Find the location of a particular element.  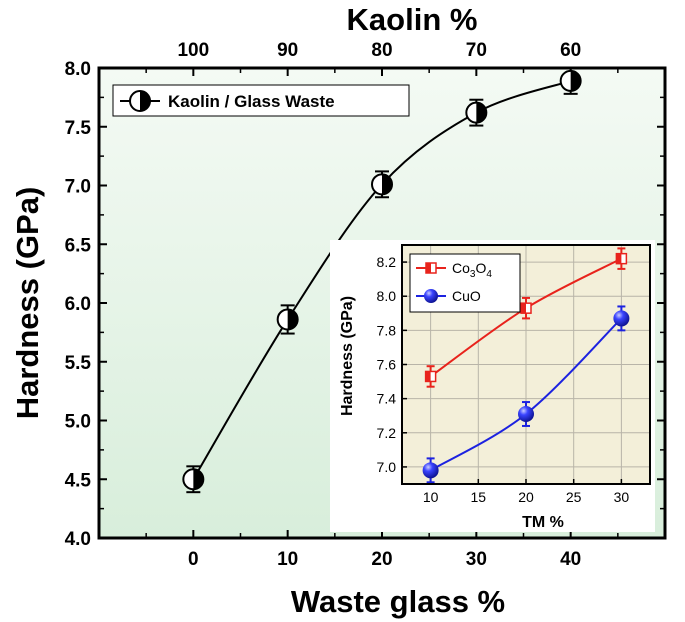

main-legend-box is located at coordinates (261, 100).